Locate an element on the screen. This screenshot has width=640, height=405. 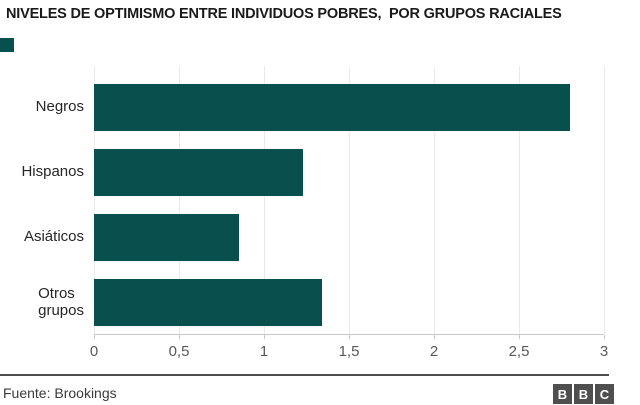
footer-divider is located at coordinates (304, 375).